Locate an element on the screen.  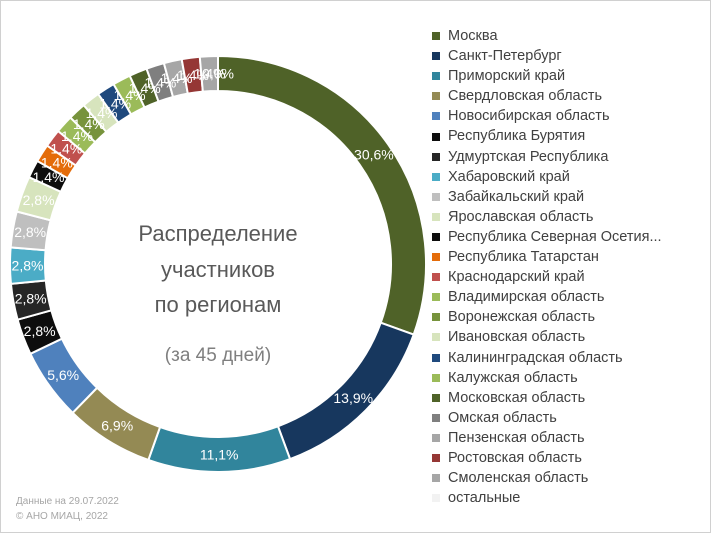
legend-label-19: Омская область is located at coordinates (502, 417).